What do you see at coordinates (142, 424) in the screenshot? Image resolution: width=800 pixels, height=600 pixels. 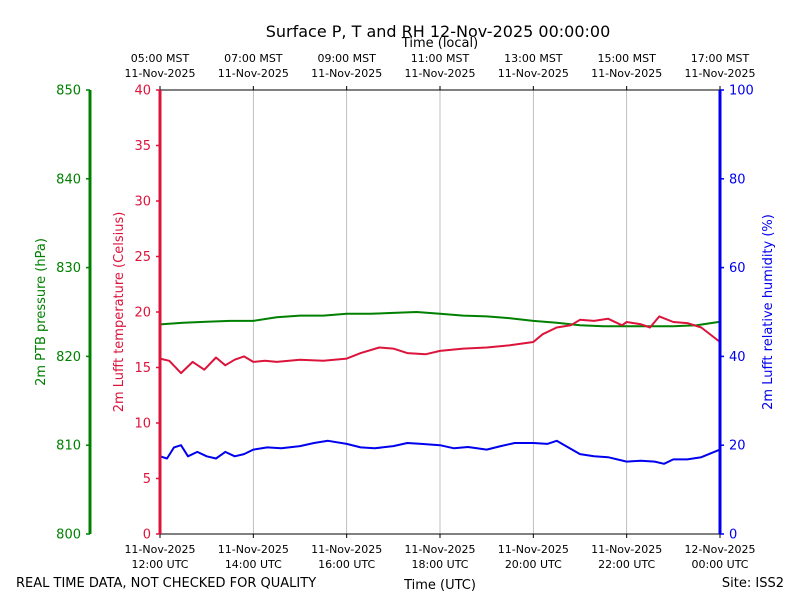 I see `temperature-tick-label: 10` at bounding box center [142, 424].